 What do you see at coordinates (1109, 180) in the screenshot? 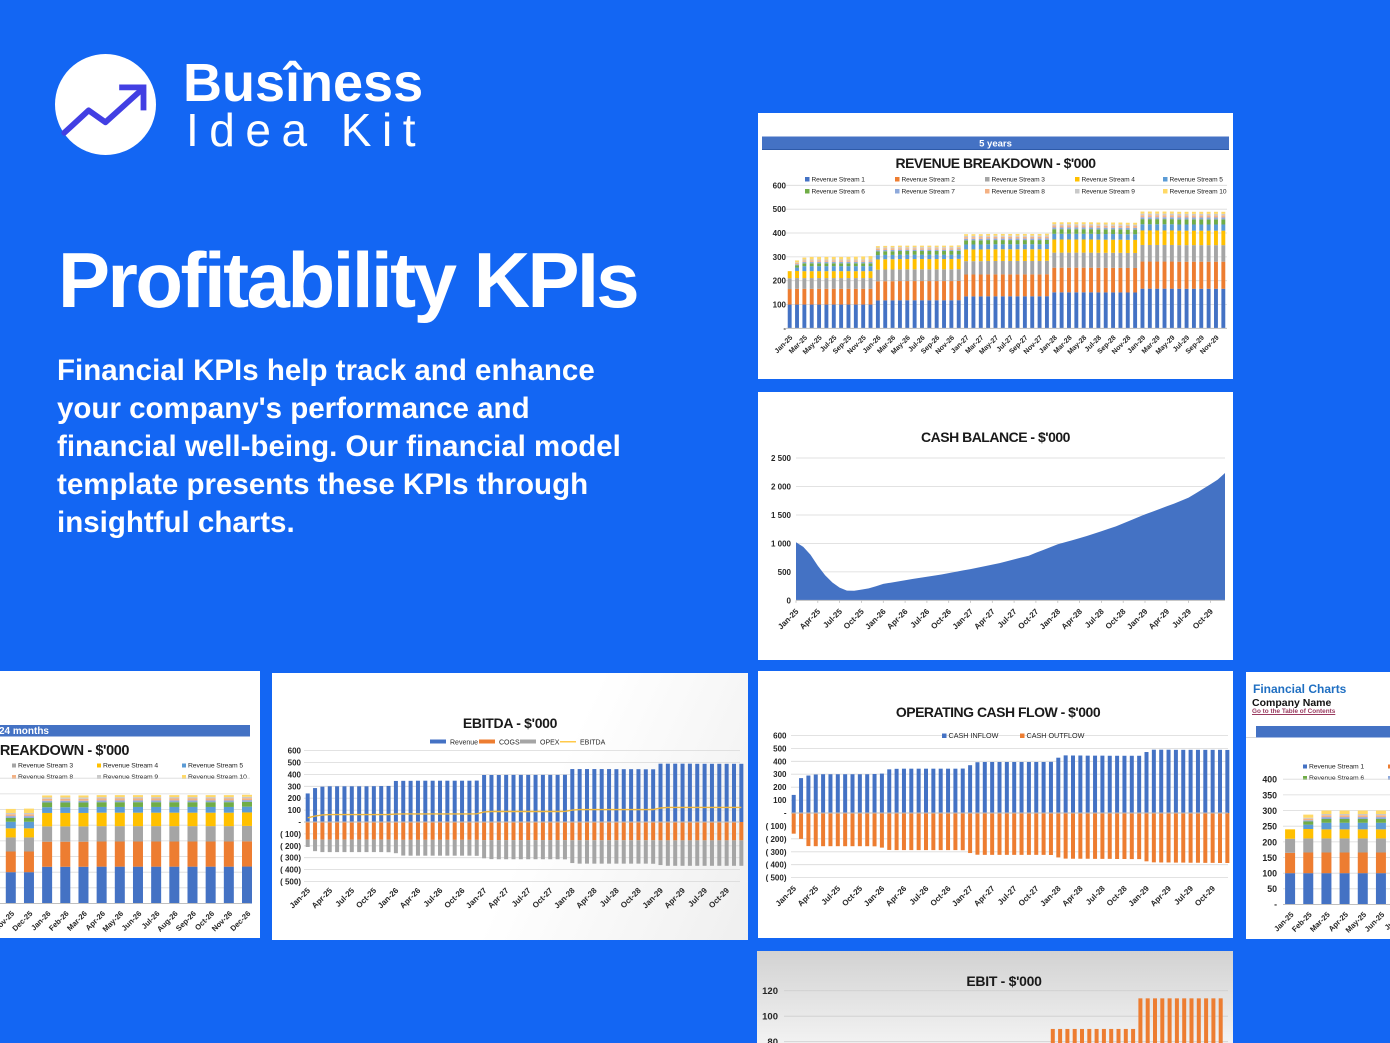
I see `svg-text: Revenue Stream 4` at bounding box center [1109, 180].